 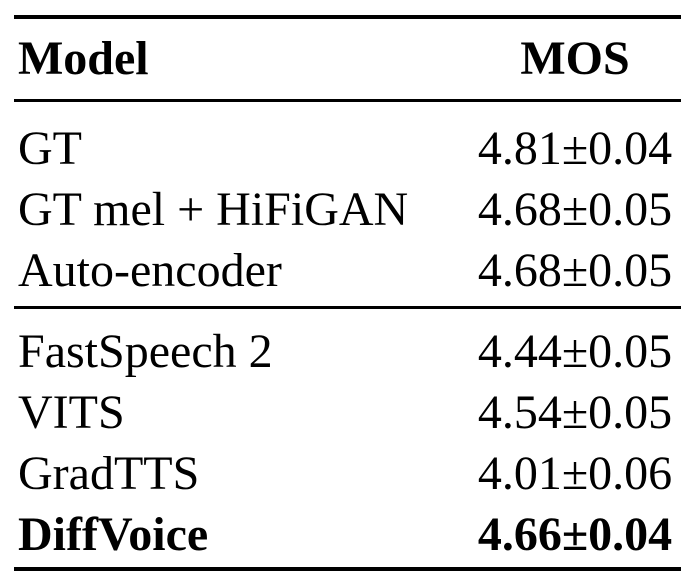 What do you see at coordinates (109, 473) in the screenshot?
I see `model-cell: GradTTS` at bounding box center [109, 473].